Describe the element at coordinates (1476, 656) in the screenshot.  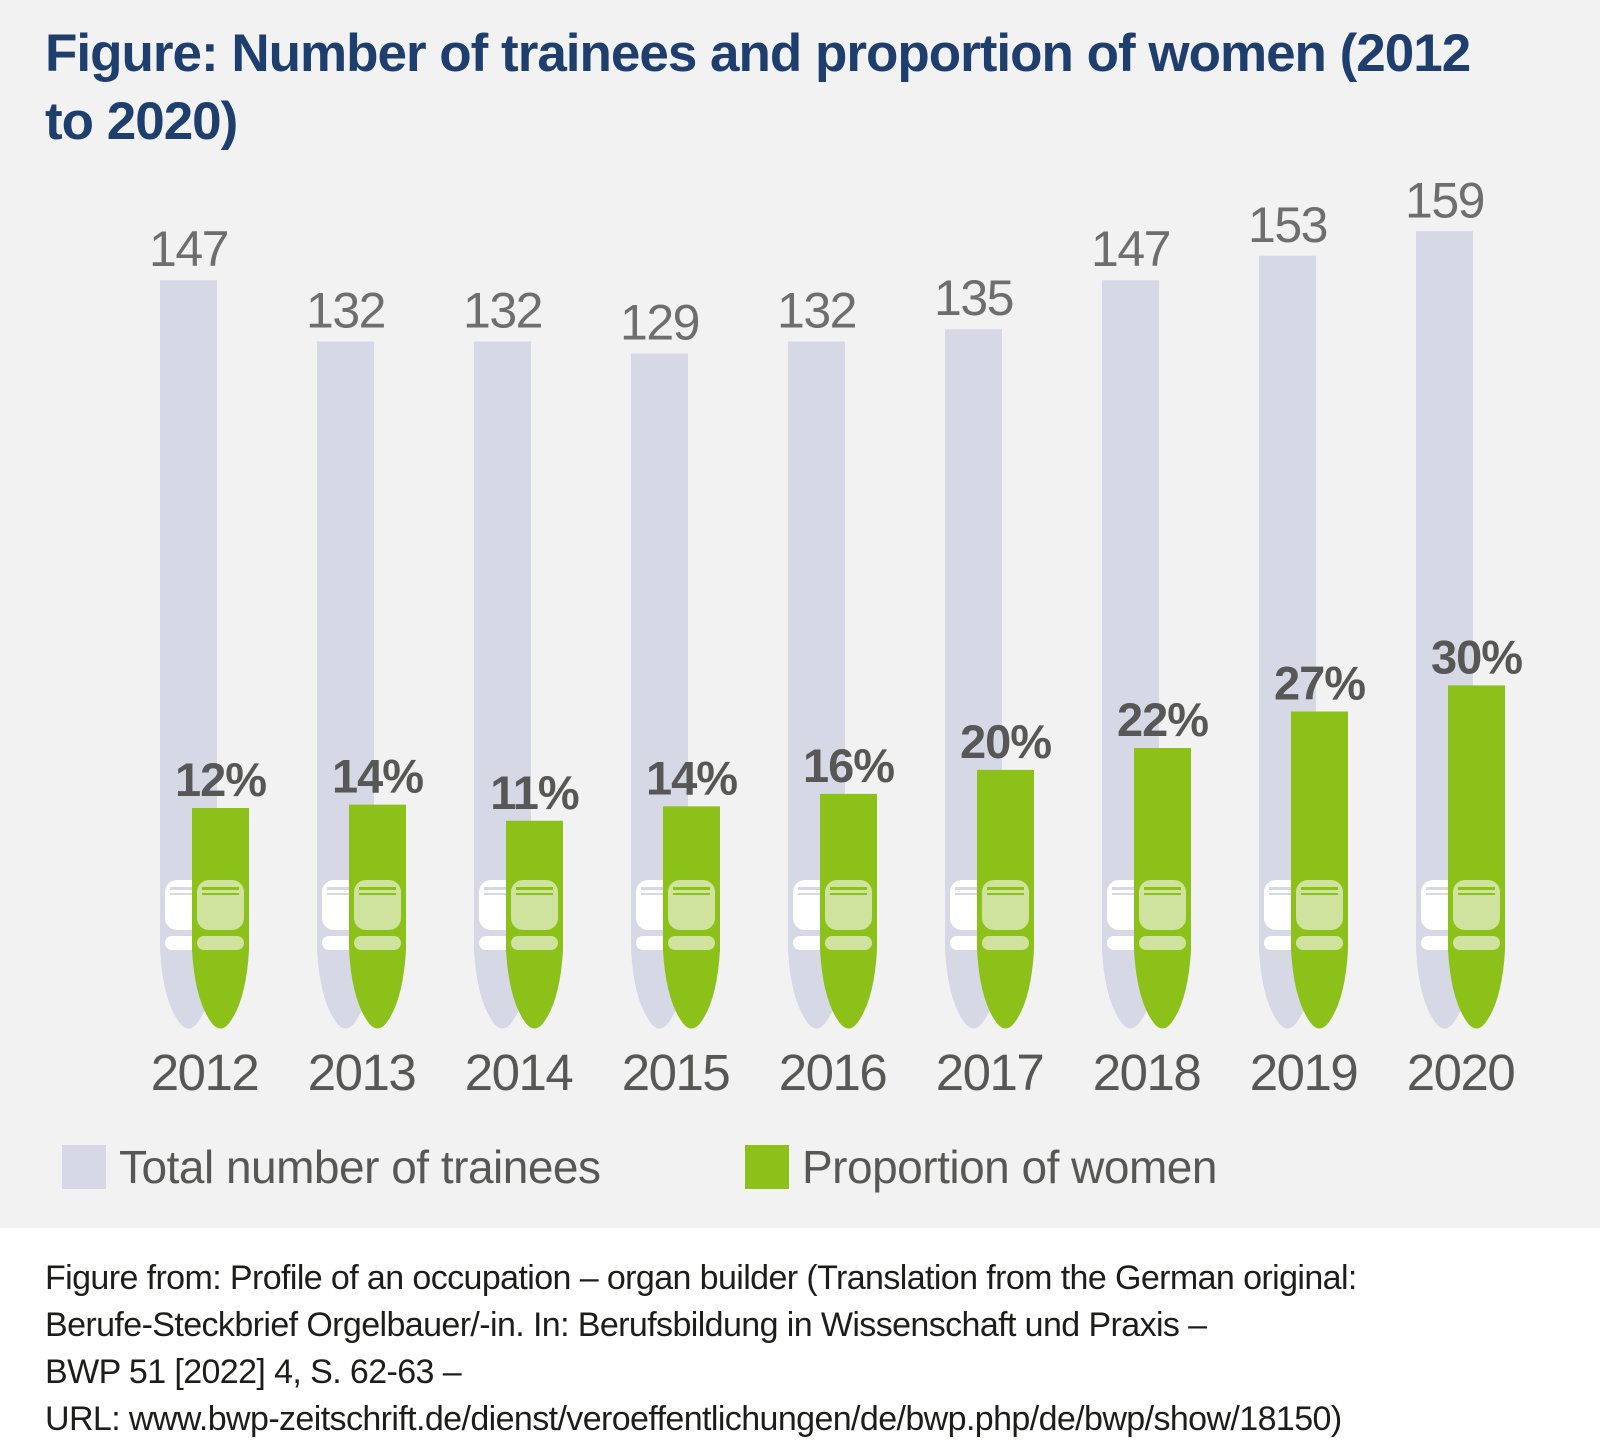
I see `percent-value-label: 30%` at that location.